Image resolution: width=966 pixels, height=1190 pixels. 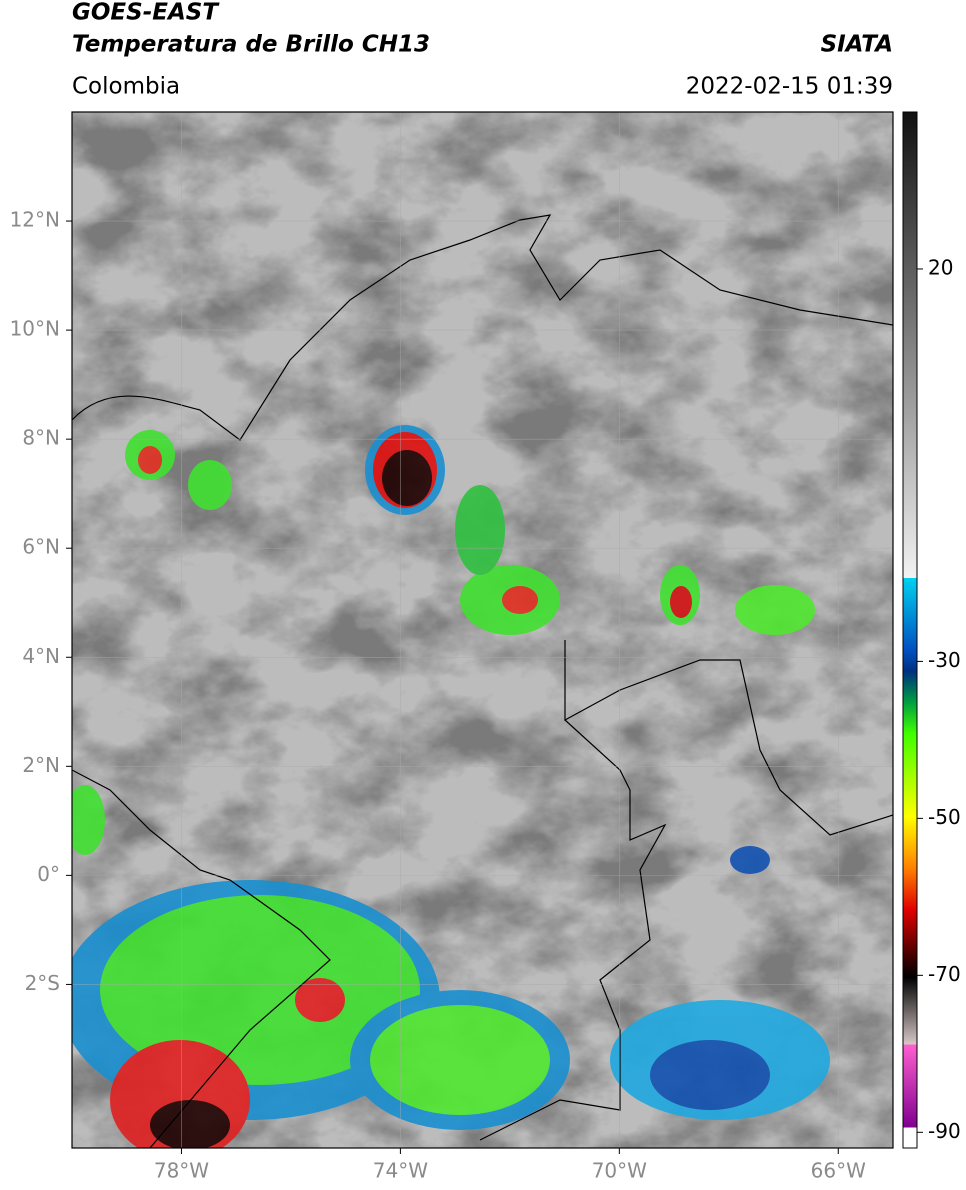 What do you see at coordinates (41, 547) in the screenshot?
I see `y-tick-label: 6°N` at bounding box center [41, 547].